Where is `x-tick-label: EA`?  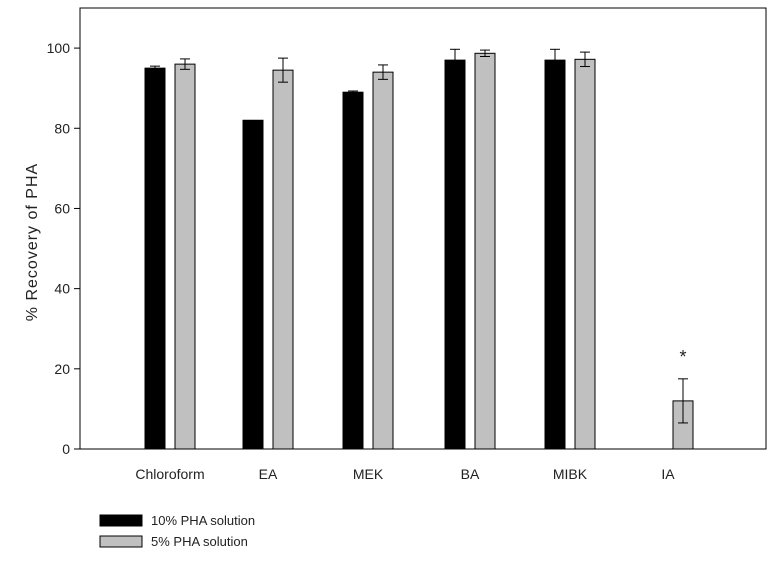 x-tick-label: EA is located at coordinates (268, 474).